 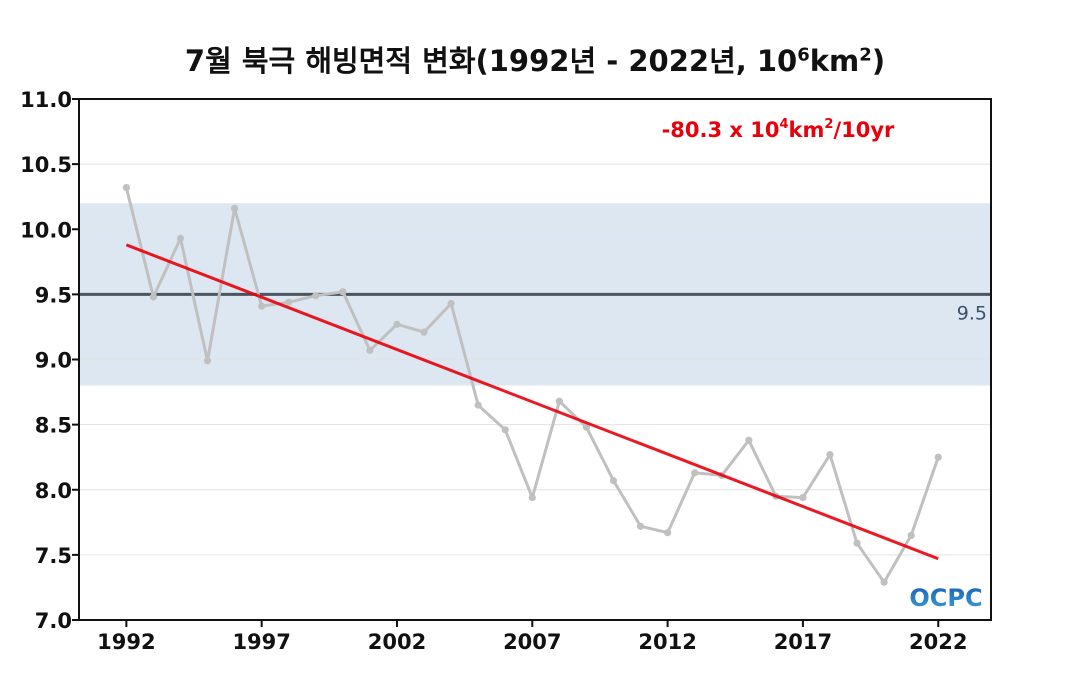 I want to click on x-tick-label: 2017, so click(x=803, y=642).